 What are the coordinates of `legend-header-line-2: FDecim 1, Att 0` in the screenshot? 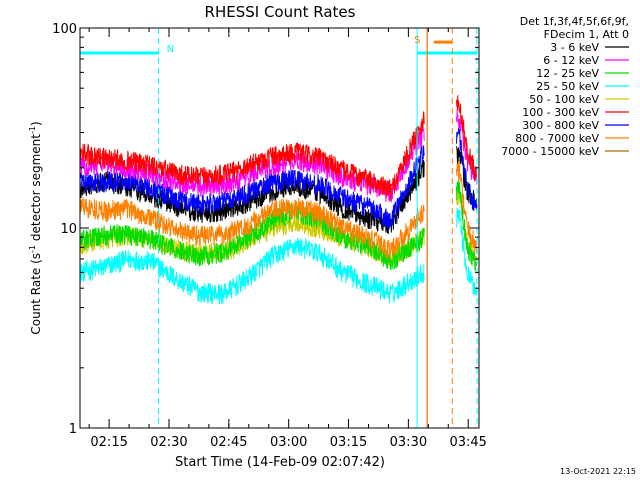 It's located at (586, 34).